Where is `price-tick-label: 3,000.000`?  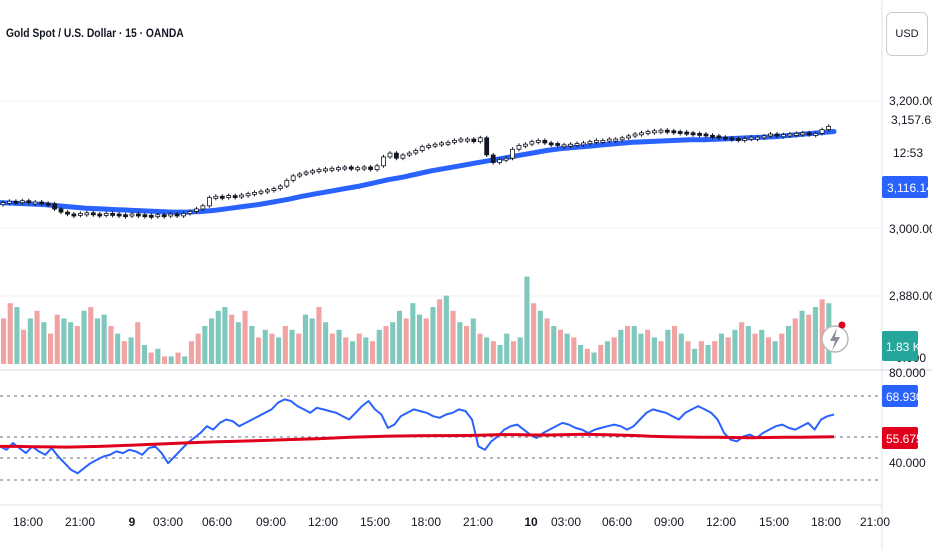
price-tick-label: 3,000.000 is located at coordinates (910, 229).